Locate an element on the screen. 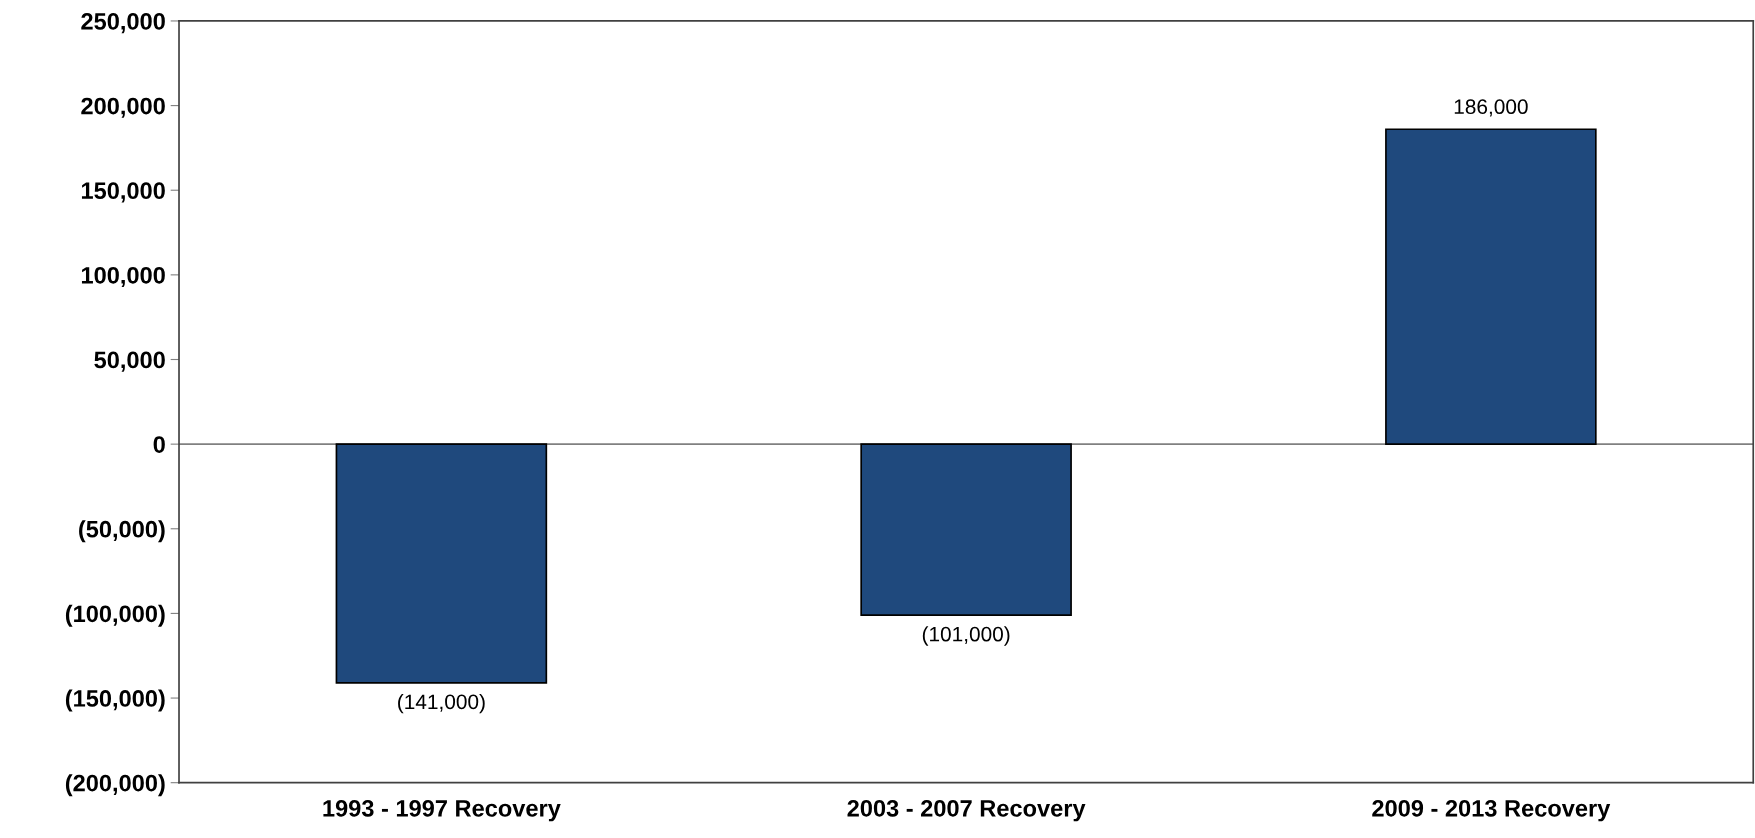  x-tick-label: 1993 - 1997 Recovery is located at coordinates (442, 810).